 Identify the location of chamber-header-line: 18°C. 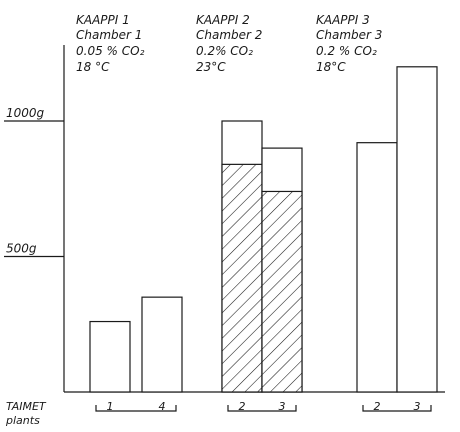
(331, 67).